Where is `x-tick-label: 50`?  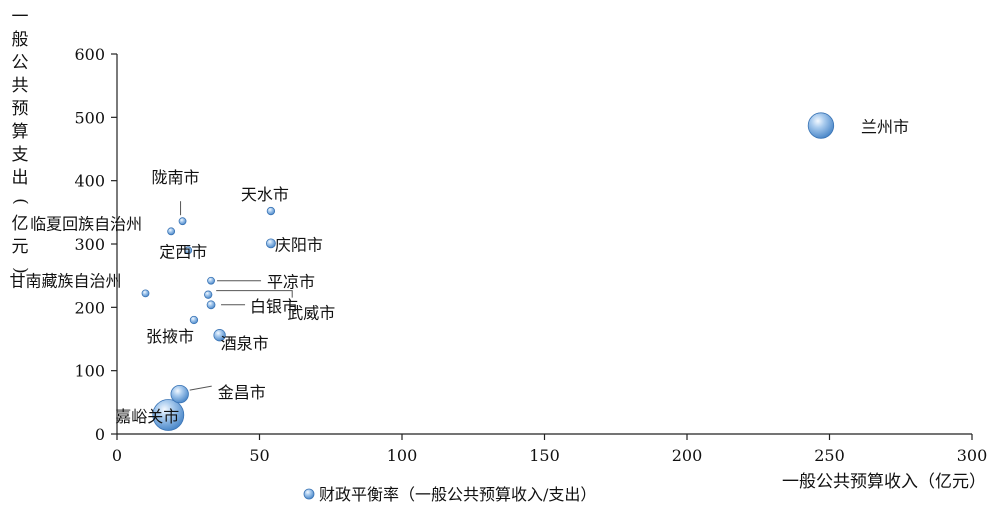
x-tick-label: 50 is located at coordinates (259, 455).